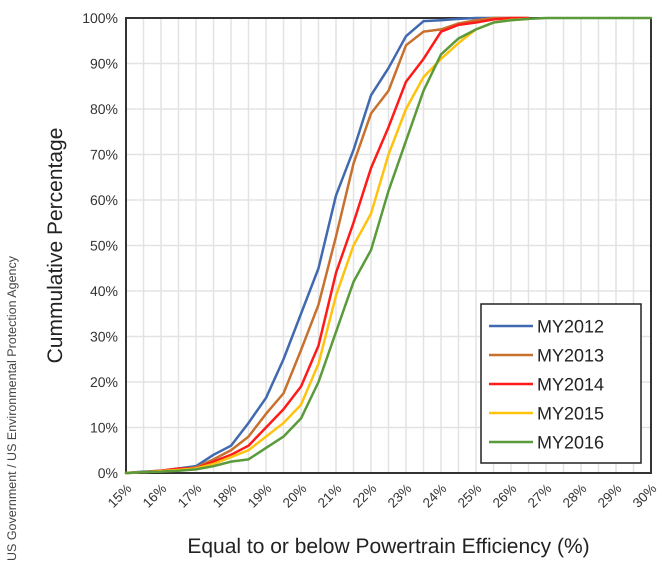 This screenshot has height=565, width=662. I want to click on y-tick-label: 90%, so click(104, 63).